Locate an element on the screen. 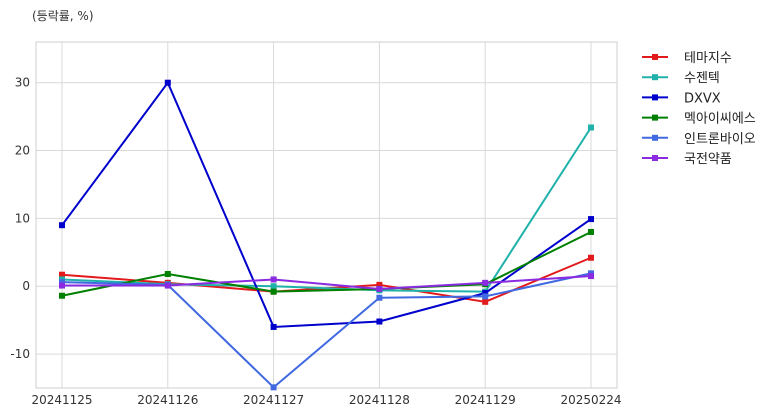  legend-label: 멕아이씨에스 is located at coordinates (720, 119).